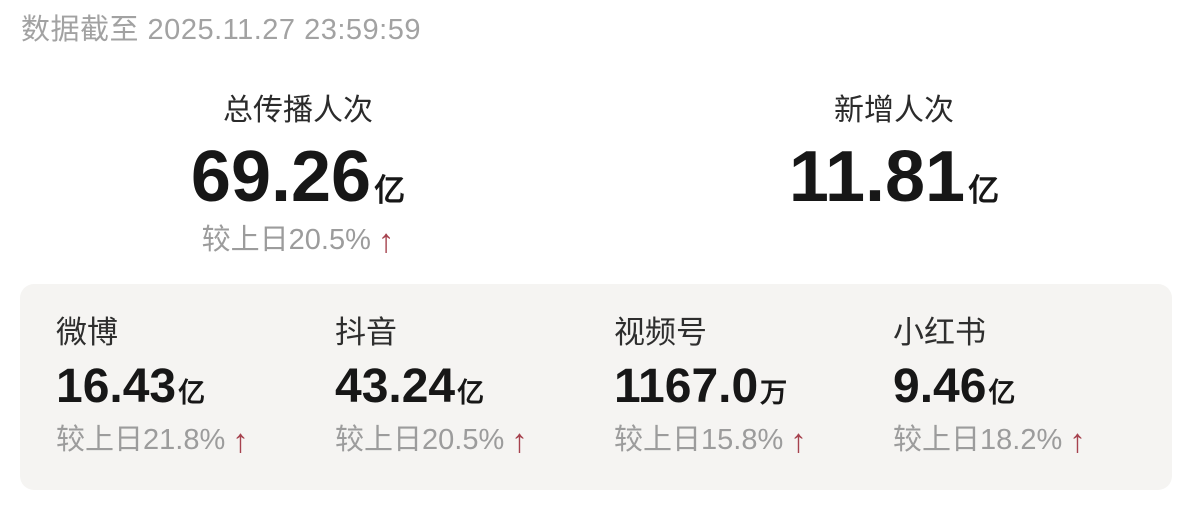  What do you see at coordinates (894, 110) in the screenshot?
I see `stat-new-count-label: 新增人次` at bounding box center [894, 110].